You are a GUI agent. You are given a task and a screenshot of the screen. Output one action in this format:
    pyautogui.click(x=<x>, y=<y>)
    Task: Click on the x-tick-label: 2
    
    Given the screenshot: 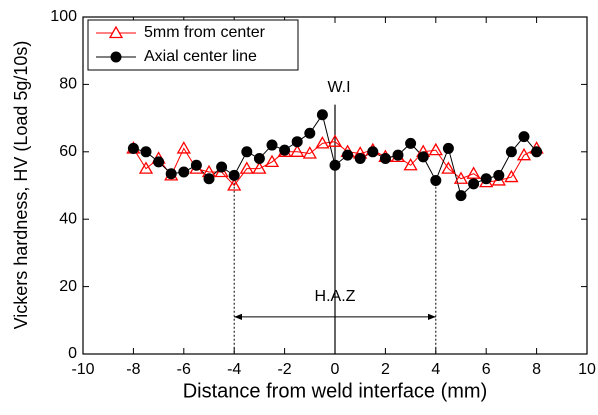 What is the action you would take?
    pyautogui.click(x=385, y=369)
    